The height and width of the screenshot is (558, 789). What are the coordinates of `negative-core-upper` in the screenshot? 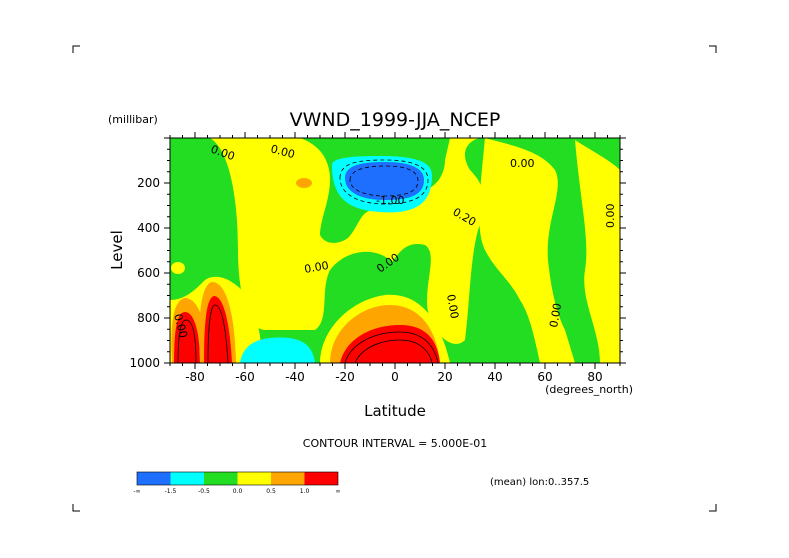 It's located at (384, 181).